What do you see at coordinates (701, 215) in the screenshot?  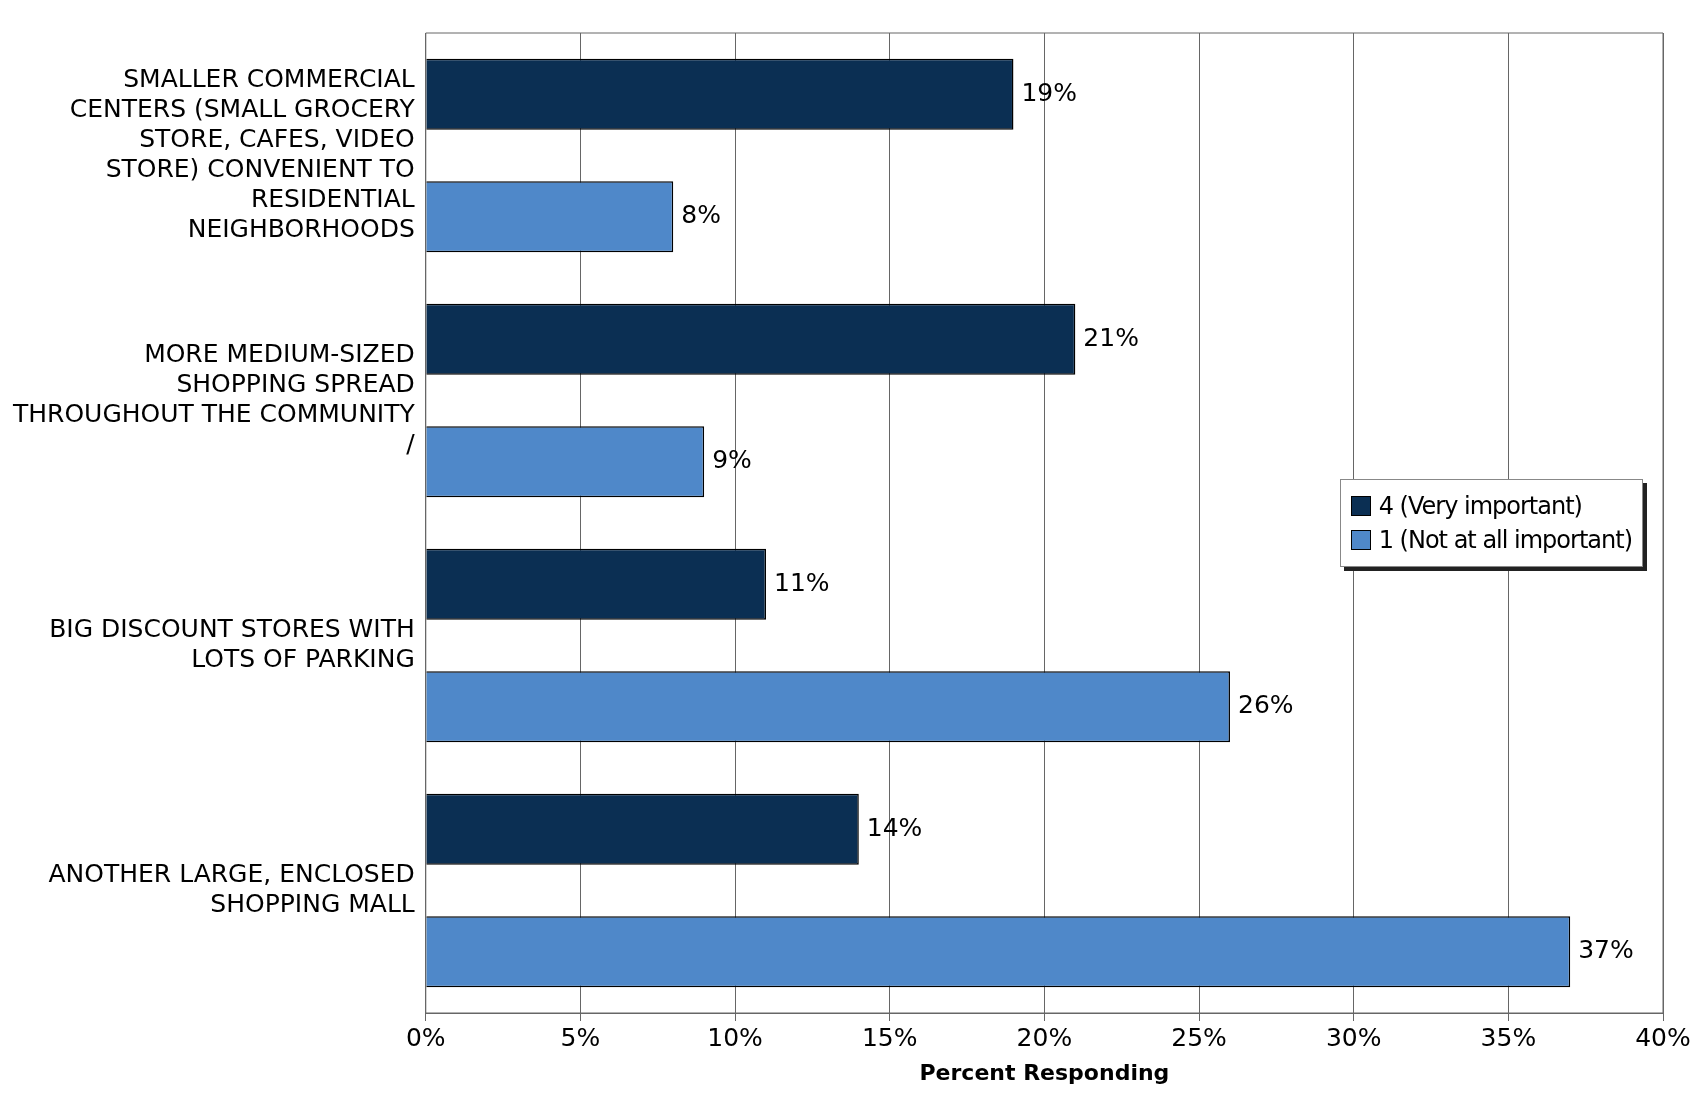 I see `data-label: 8%` at bounding box center [701, 215].